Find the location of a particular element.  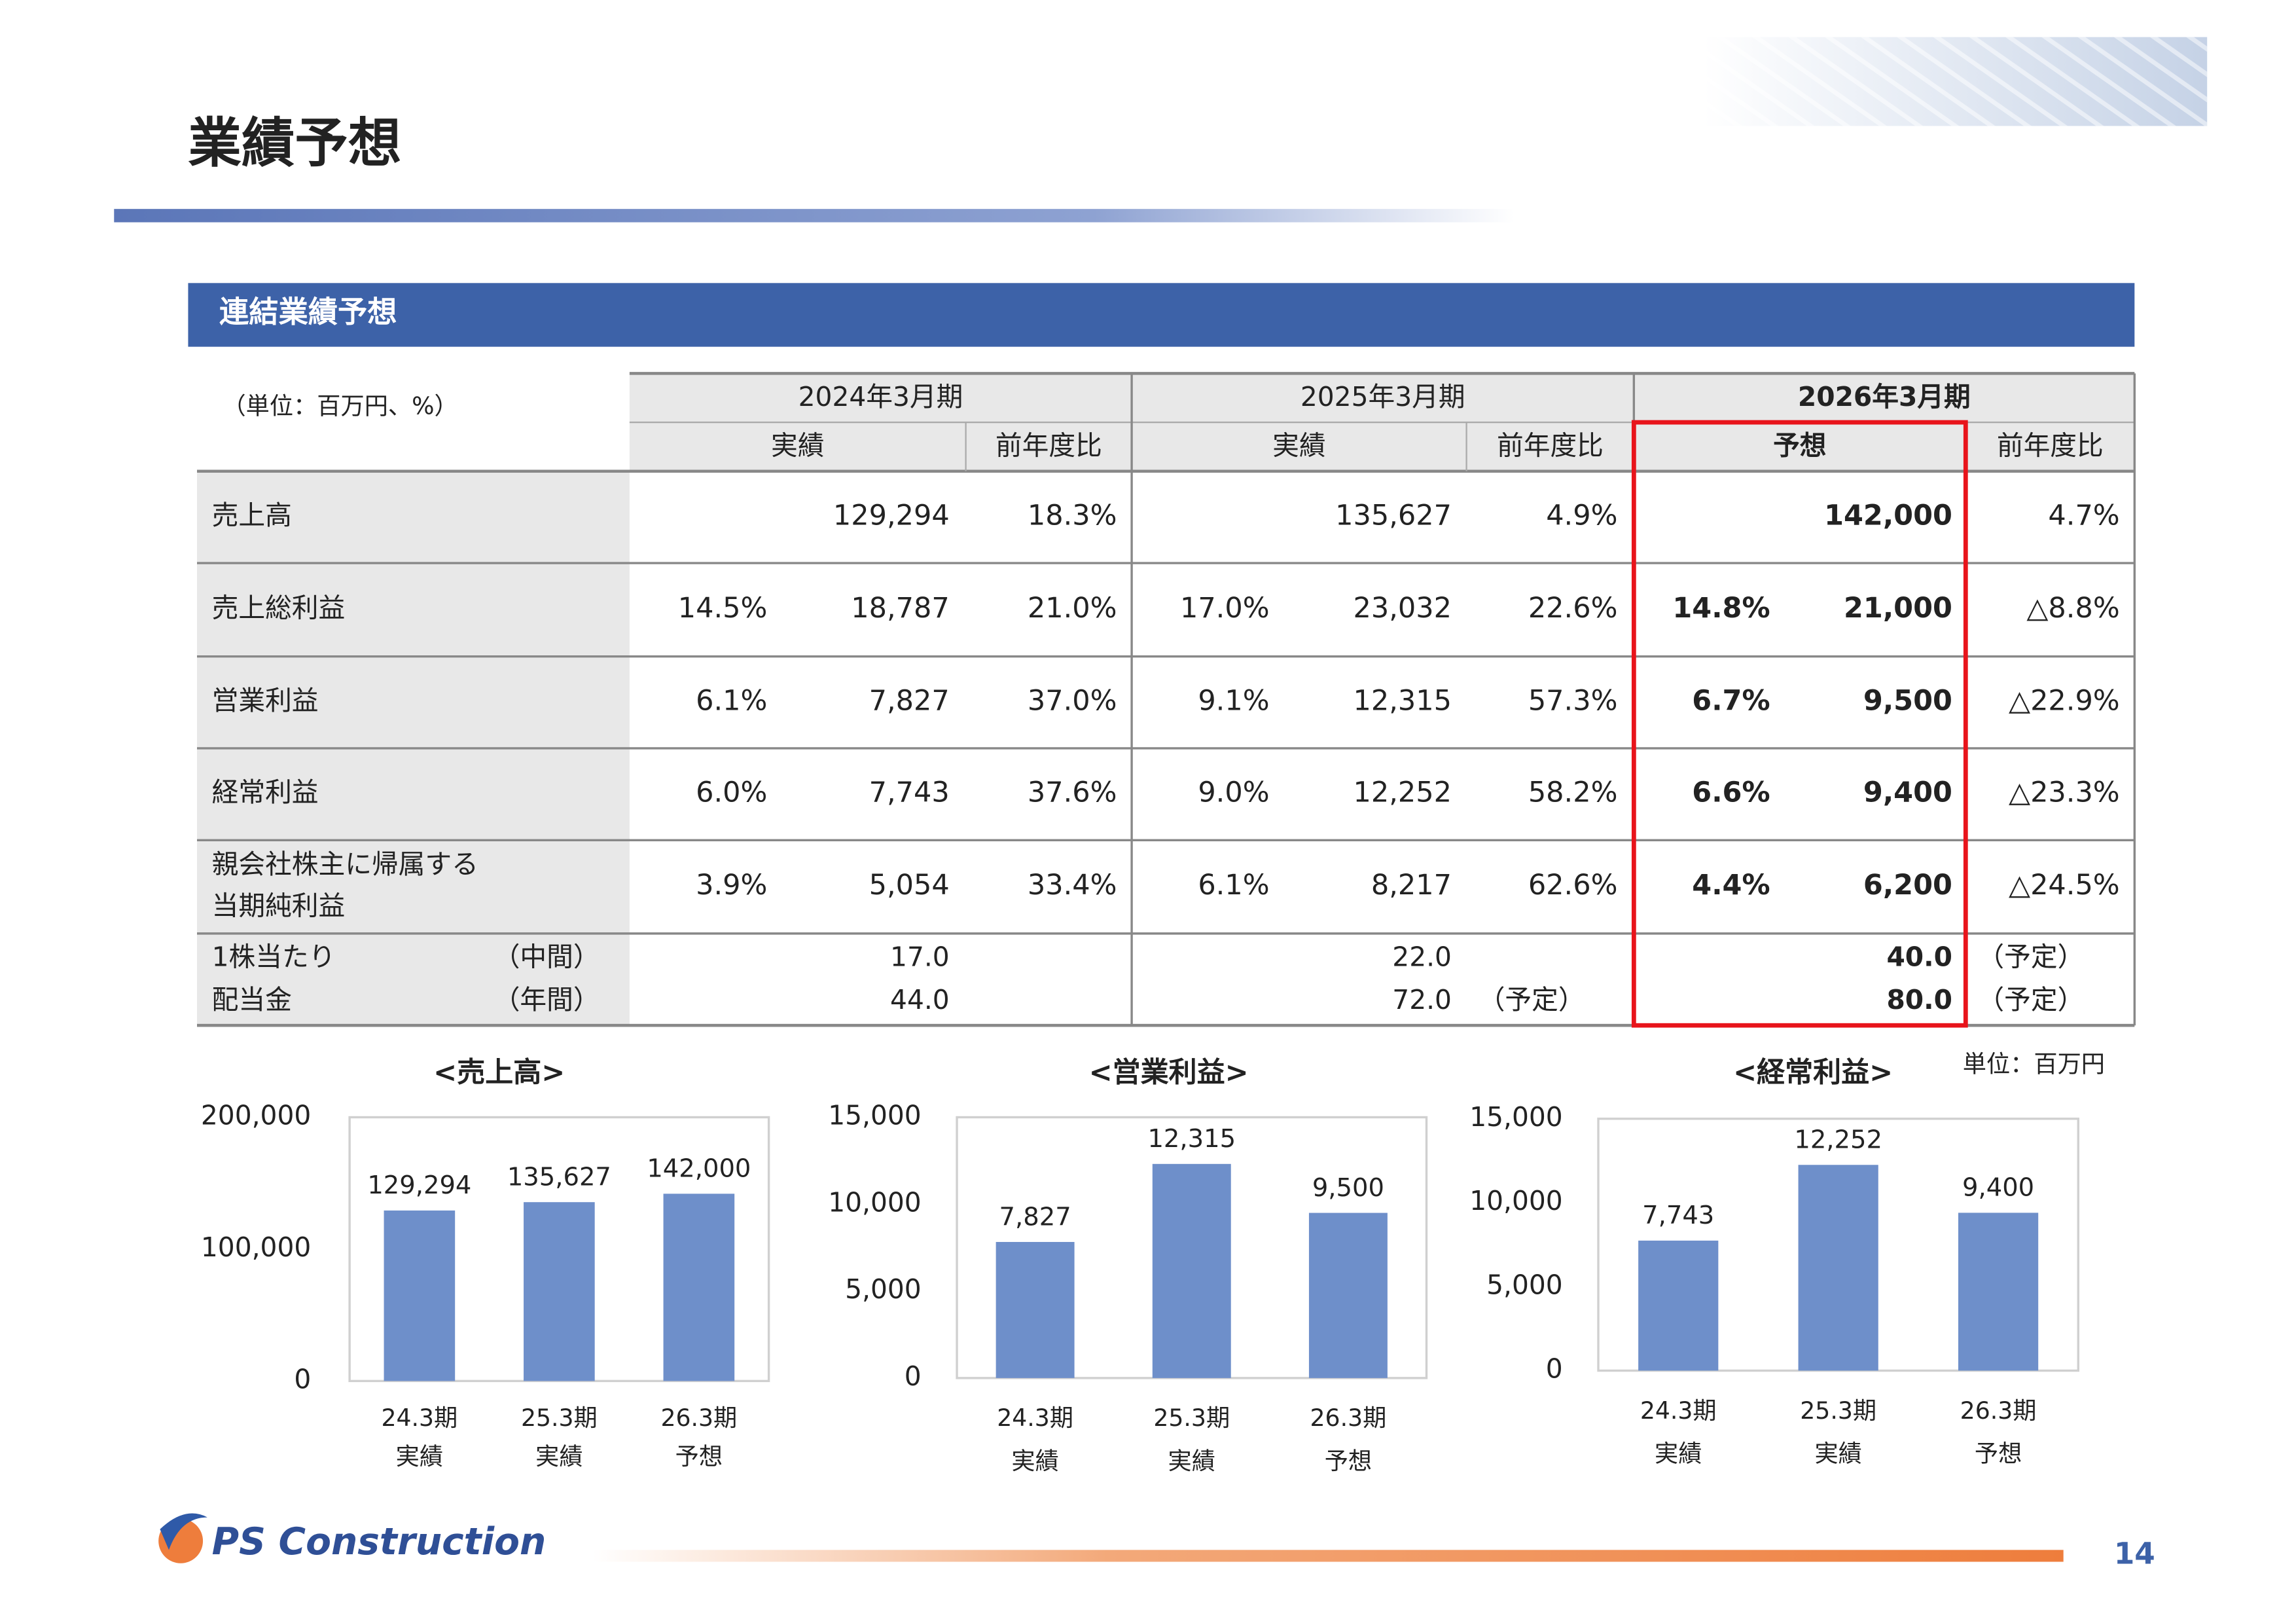

title-rule is located at coordinates (814, 216).